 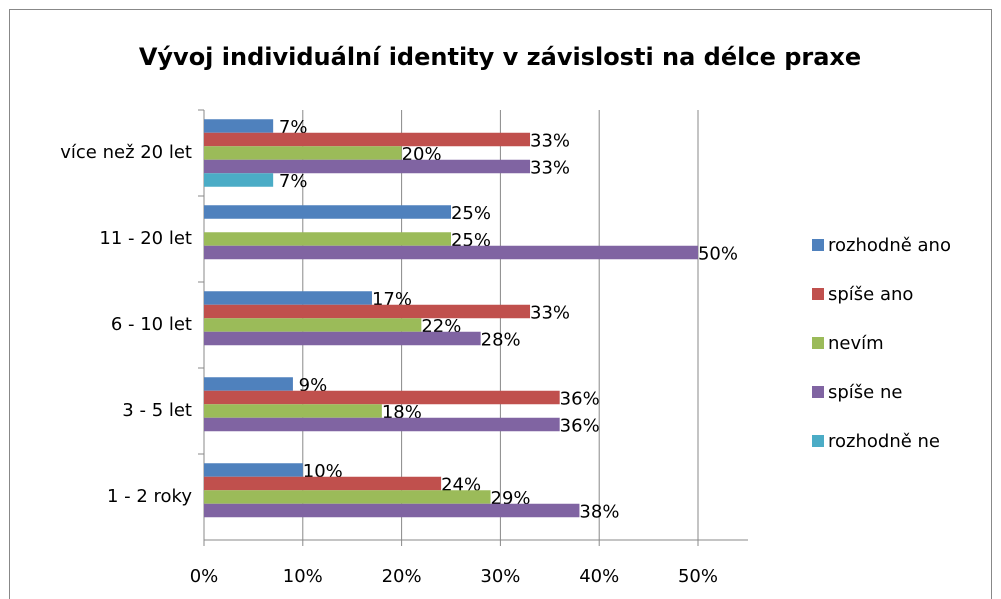 I want to click on y-tick-label: 3 - 5 let, so click(x=157, y=410).